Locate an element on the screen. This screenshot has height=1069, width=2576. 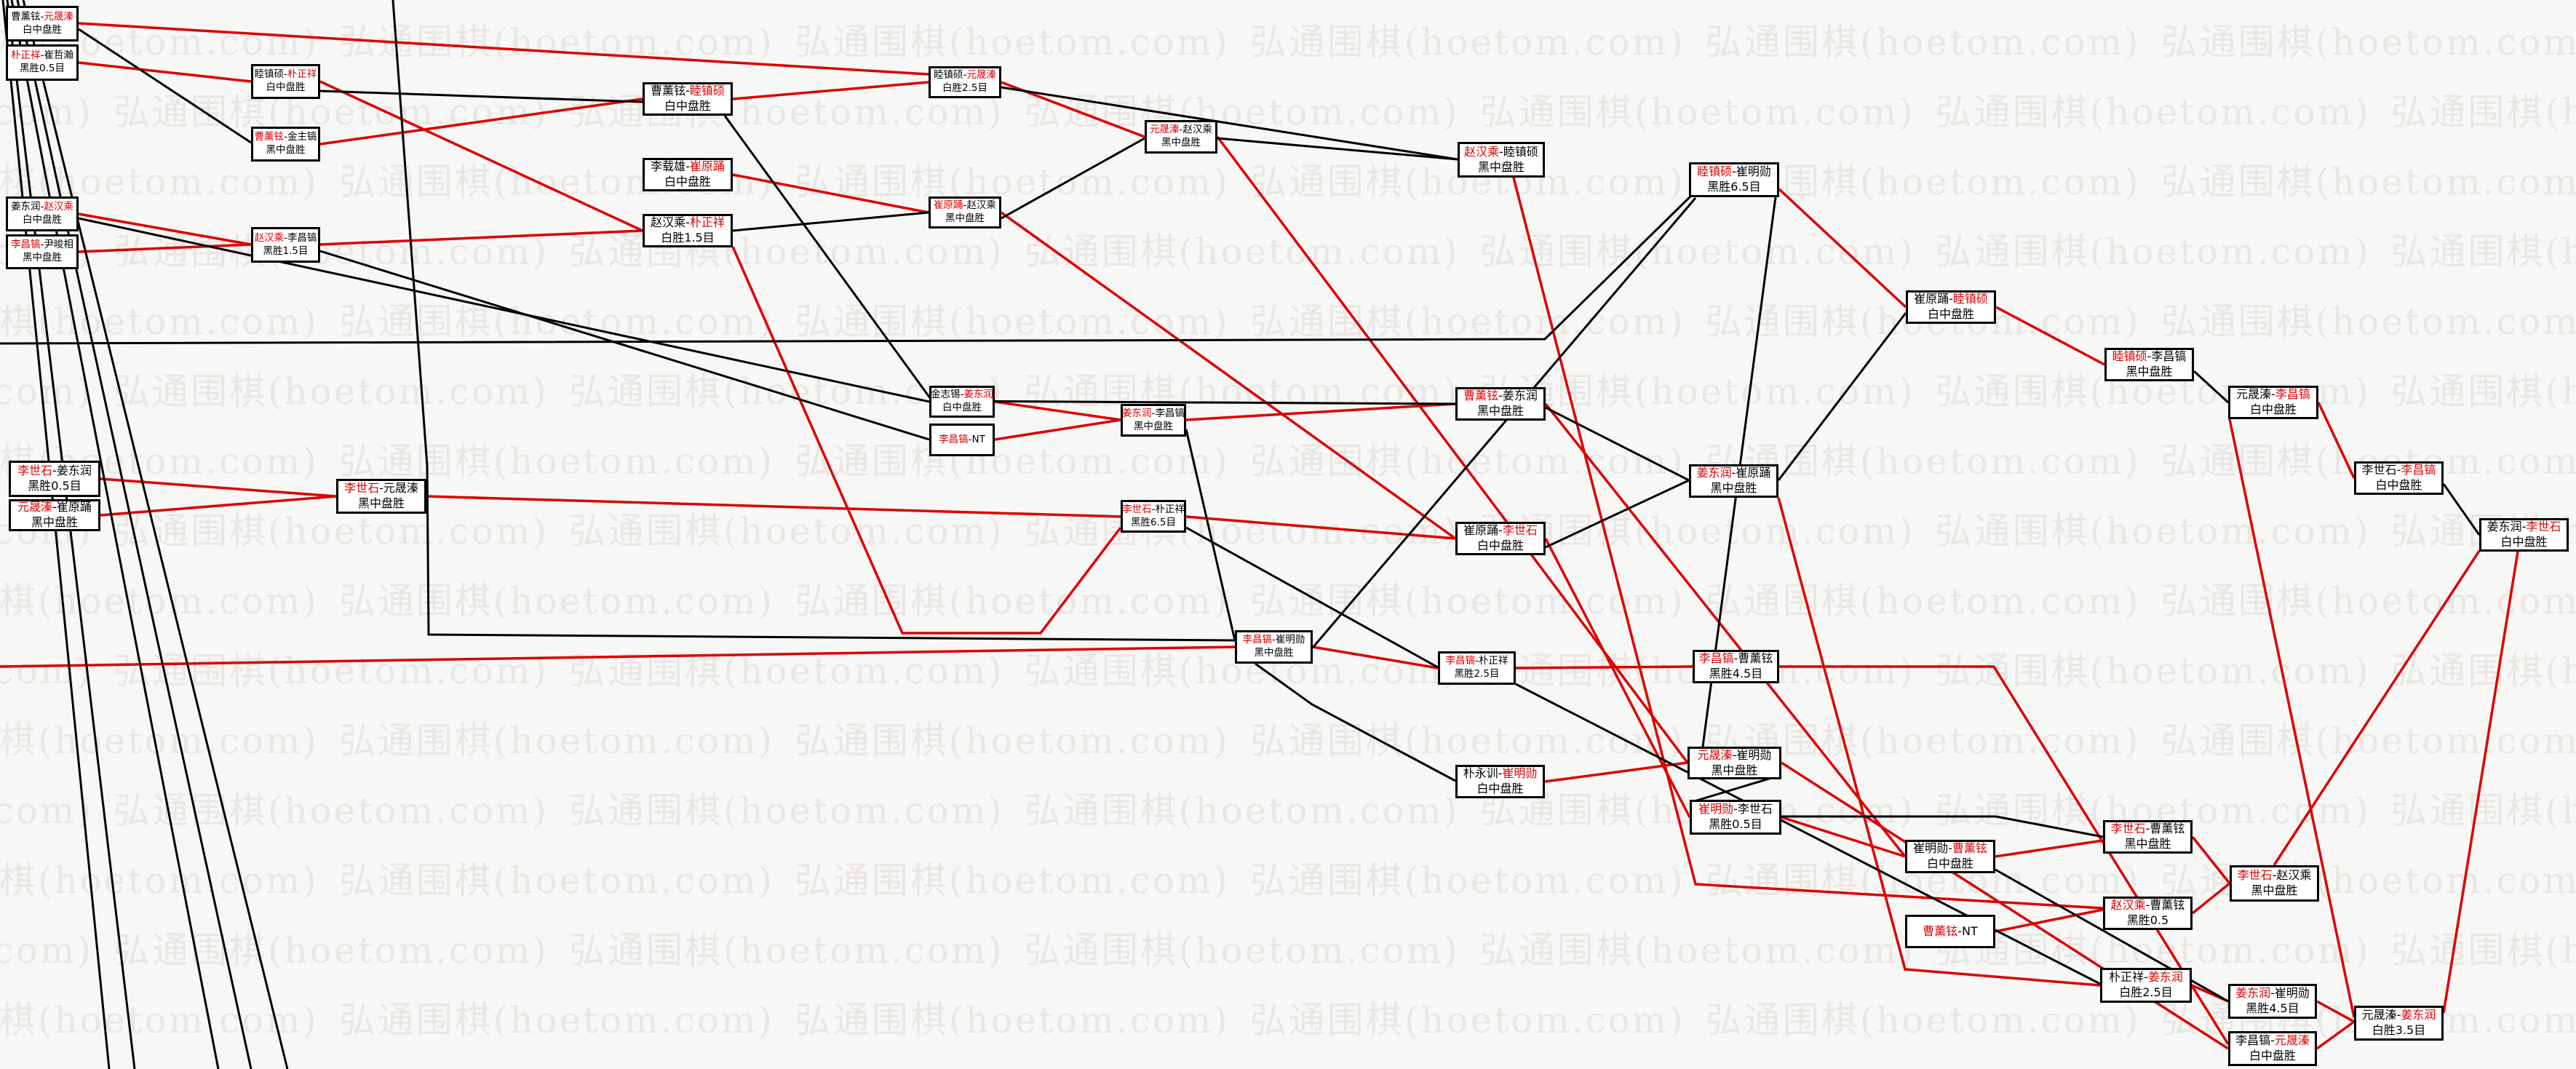
player2-name: 金主镐 is located at coordinates (302, 137).